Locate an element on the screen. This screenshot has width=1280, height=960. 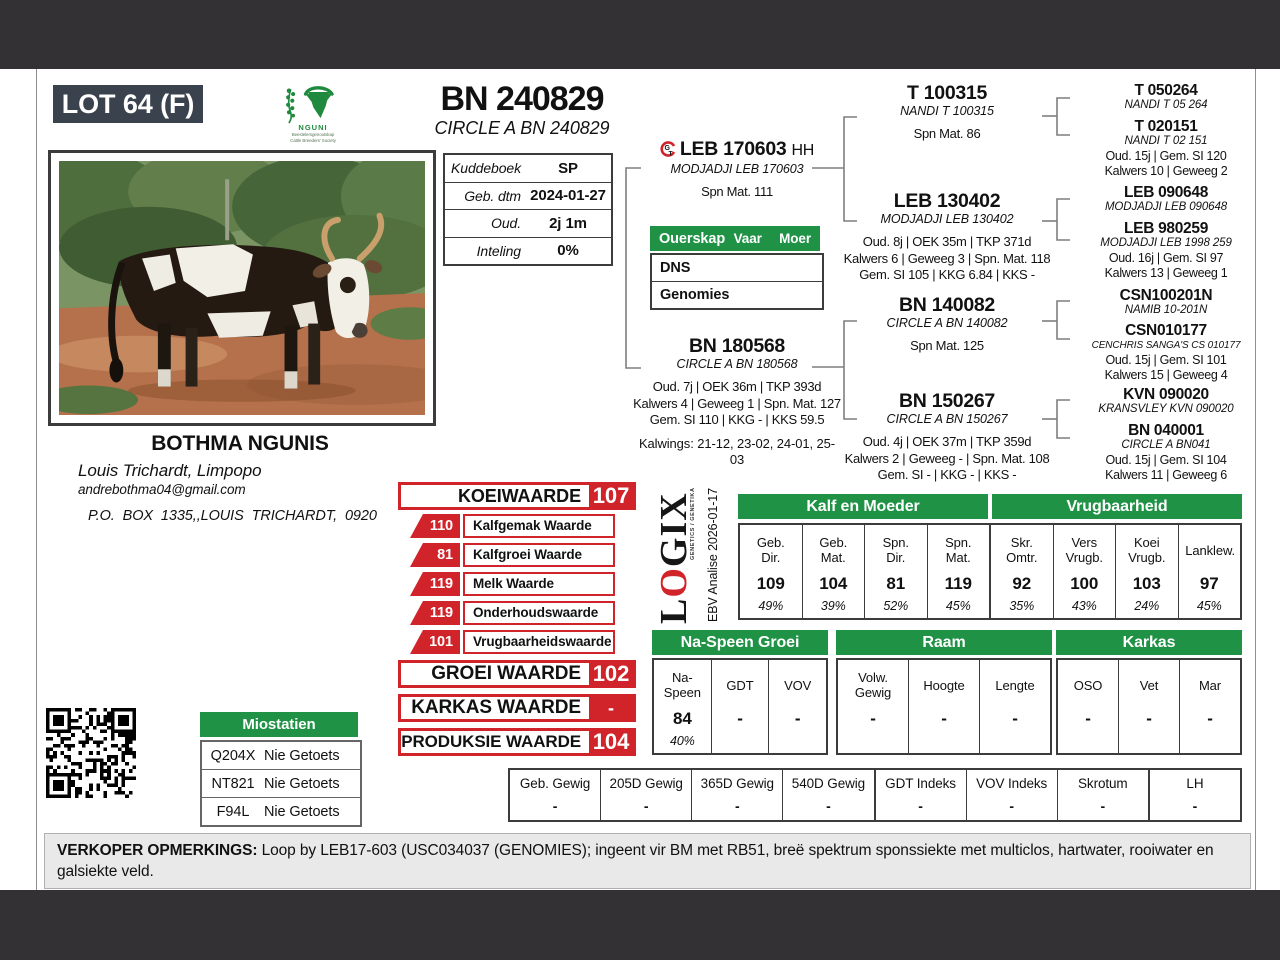
karkaswaarde-value: - is located at coordinates (611, 708).